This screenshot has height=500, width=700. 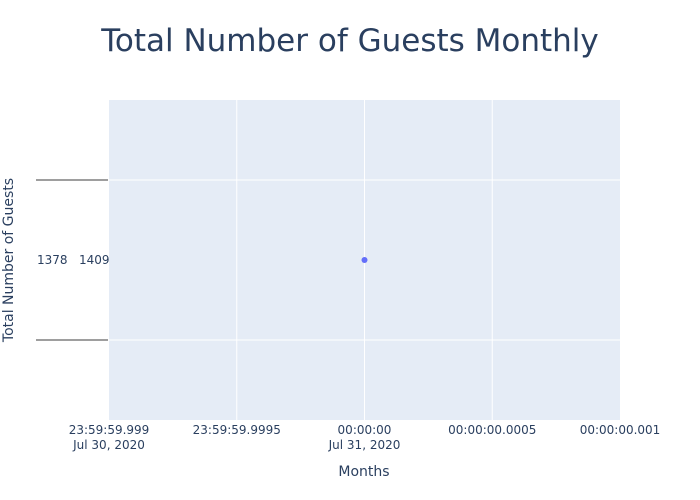 What do you see at coordinates (364, 445) in the screenshot?
I see `x-tick-sublabel: Jul 31, 2020` at bounding box center [364, 445].